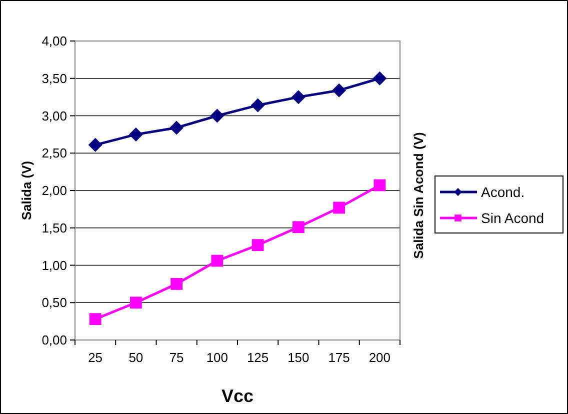 Image resolution: width=568 pixels, height=414 pixels. What do you see at coordinates (379, 357) in the screenshot?
I see `x-tick-label: 200` at bounding box center [379, 357].